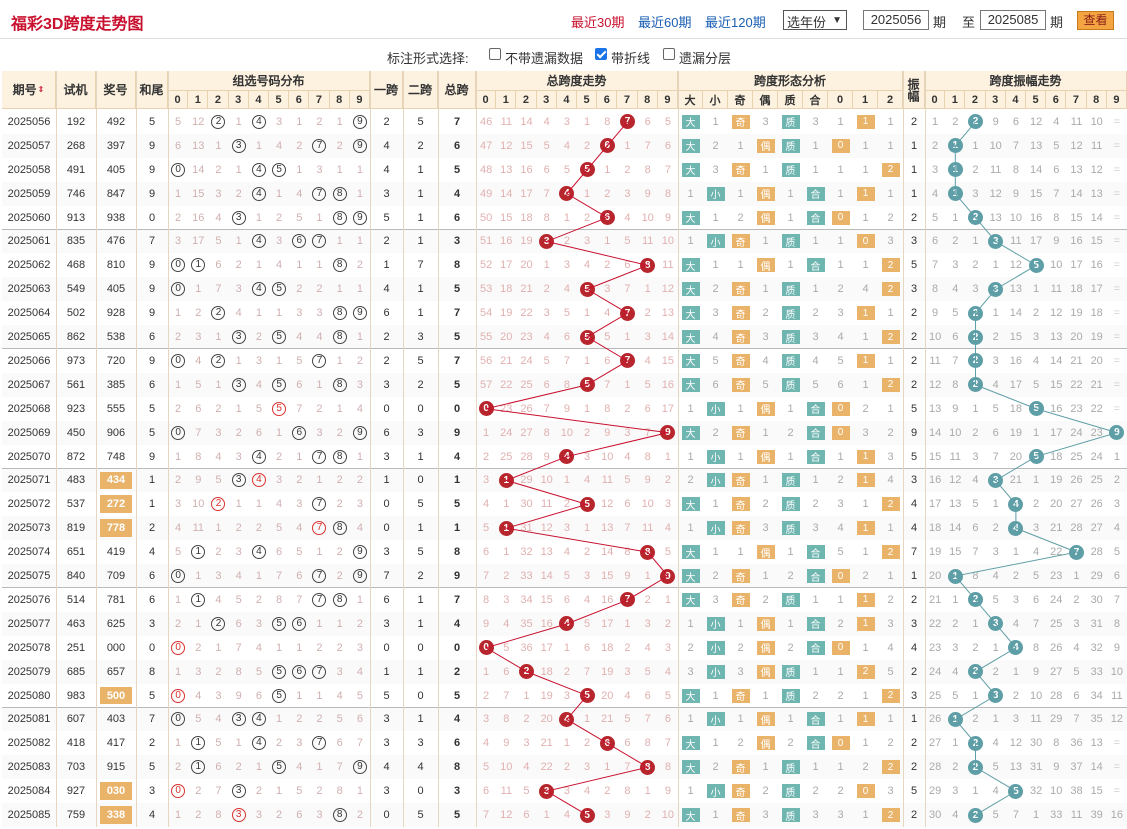 The height and width of the screenshot is (829, 1127). What do you see at coordinates (566, 767) in the screenshot?
I see `trend-cell: 2` at bounding box center [566, 767].